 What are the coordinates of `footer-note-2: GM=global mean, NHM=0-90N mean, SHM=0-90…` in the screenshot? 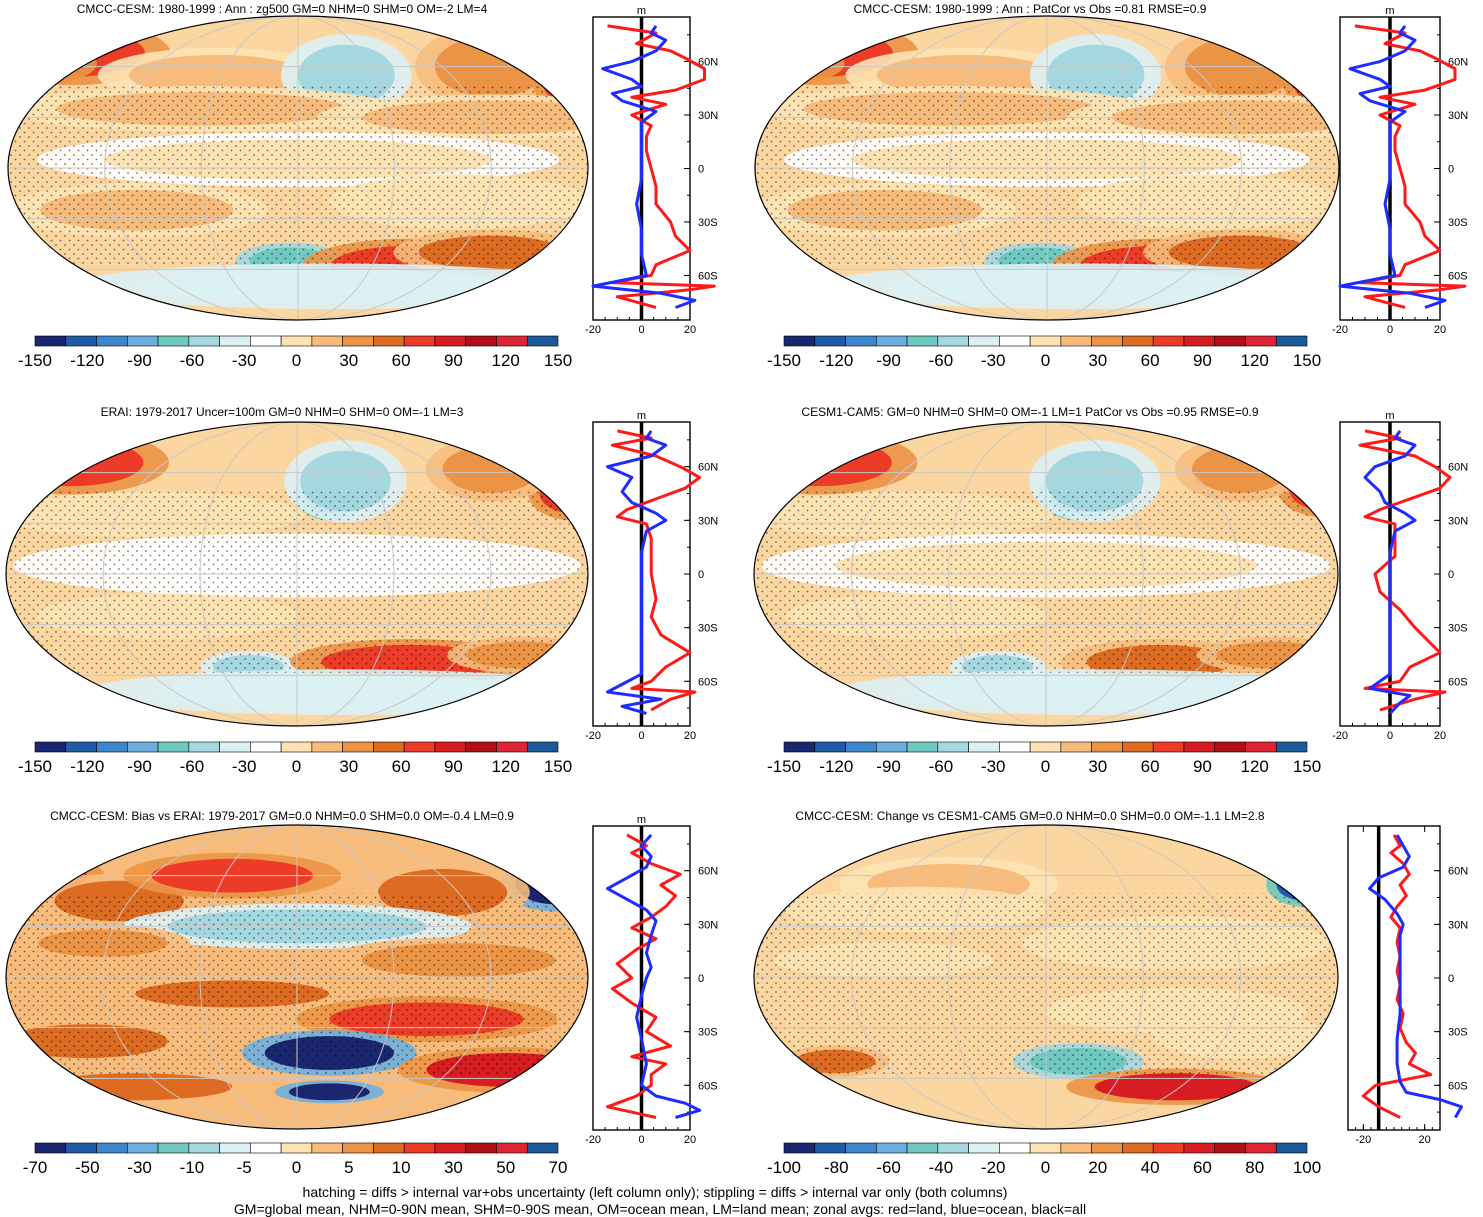 It's located at (660, 1209).